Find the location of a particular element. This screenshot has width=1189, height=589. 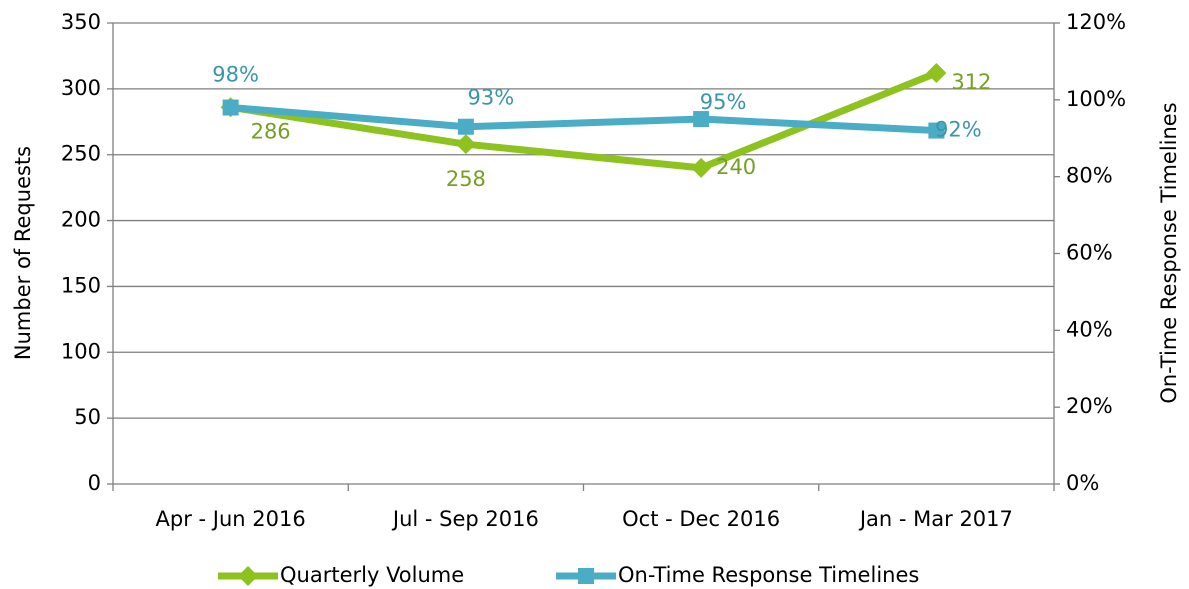

x-tick-label: Apr - Jun 2016 is located at coordinates (231, 519).